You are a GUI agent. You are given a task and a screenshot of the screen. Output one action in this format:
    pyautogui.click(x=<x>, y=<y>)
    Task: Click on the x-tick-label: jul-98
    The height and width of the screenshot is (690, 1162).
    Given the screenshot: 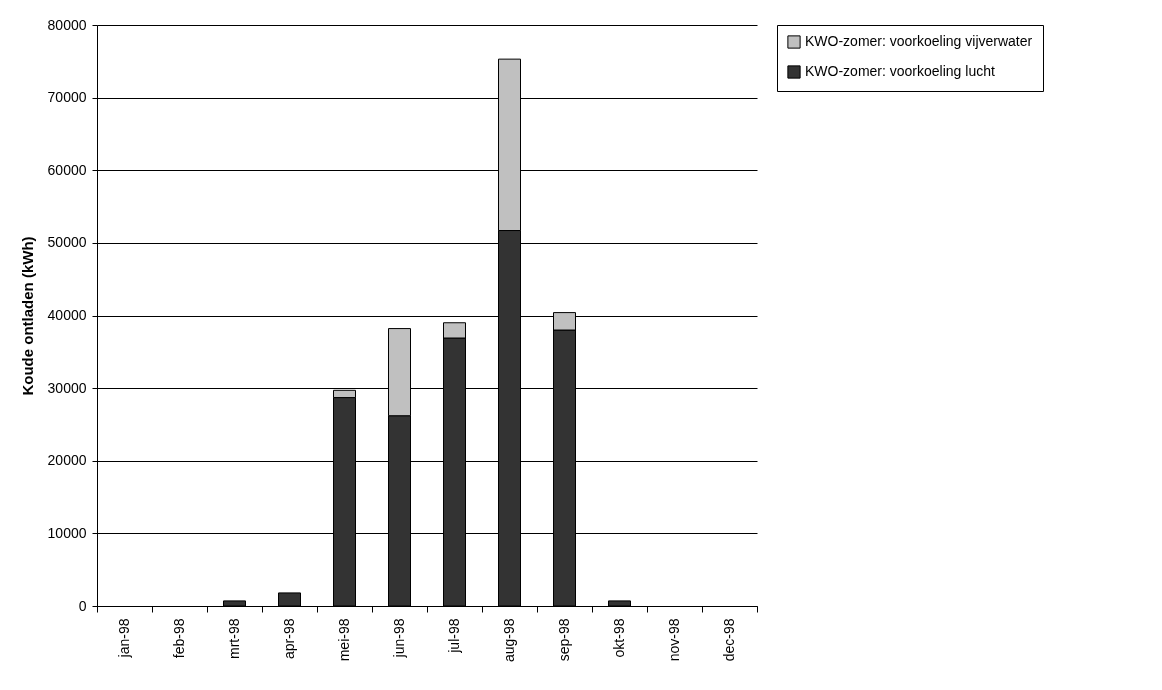 What is the action you would take?
    pyautogui.click(x=454, y=636)
    